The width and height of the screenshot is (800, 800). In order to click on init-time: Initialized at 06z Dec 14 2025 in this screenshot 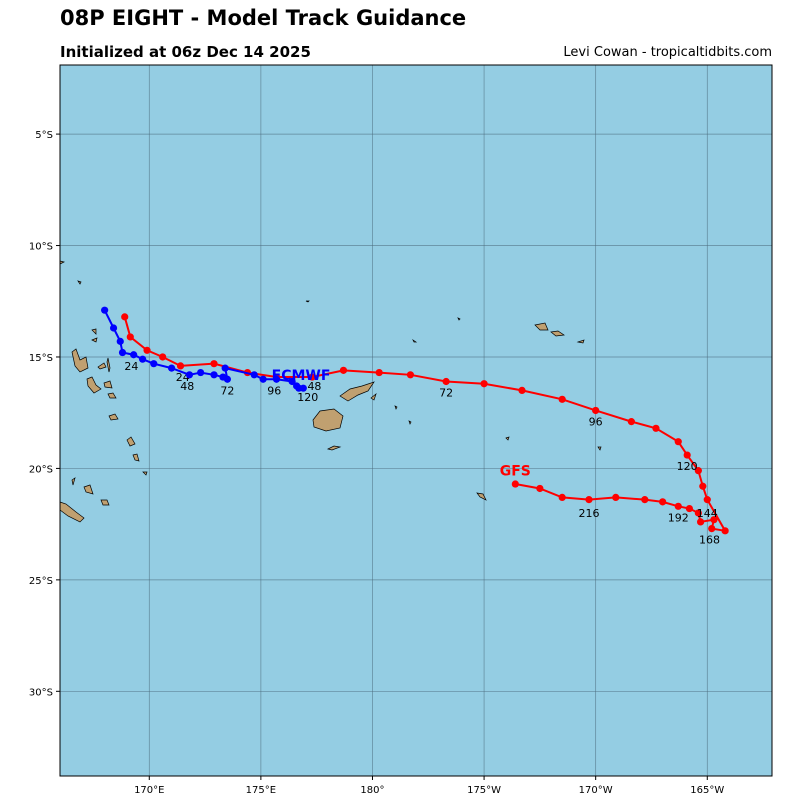, I will do `click(185, 52)`.